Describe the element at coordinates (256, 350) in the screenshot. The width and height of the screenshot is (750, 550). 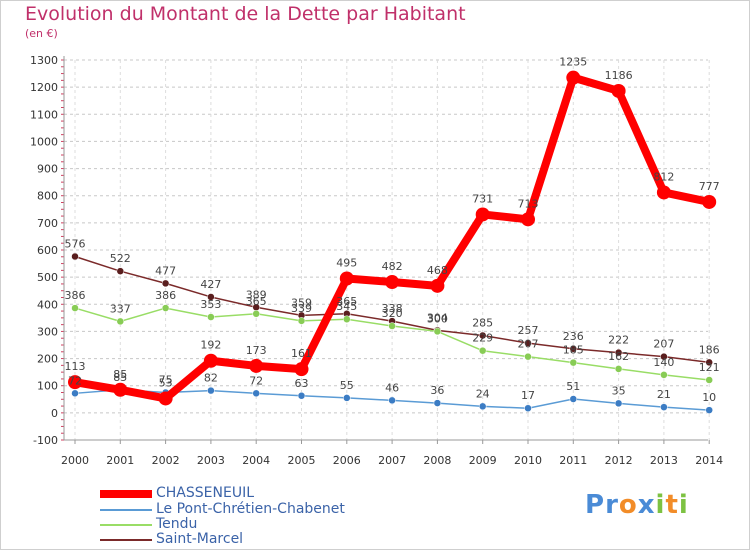
I see `data-label: 173` at that location.